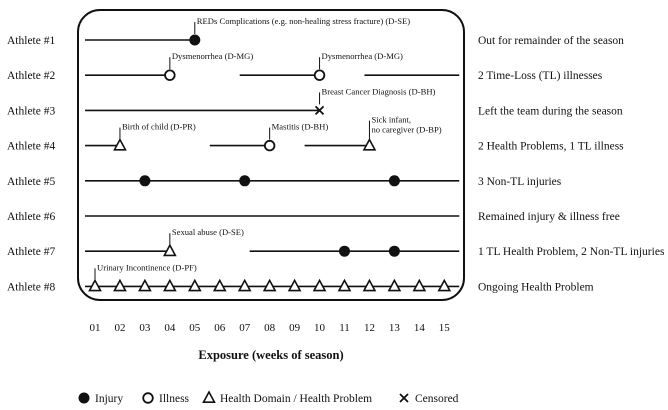 The height and width of the screenshot is (410, 668). I want to click on athlete-outcome: 3 Non-TL injuries, so click(520, 182).